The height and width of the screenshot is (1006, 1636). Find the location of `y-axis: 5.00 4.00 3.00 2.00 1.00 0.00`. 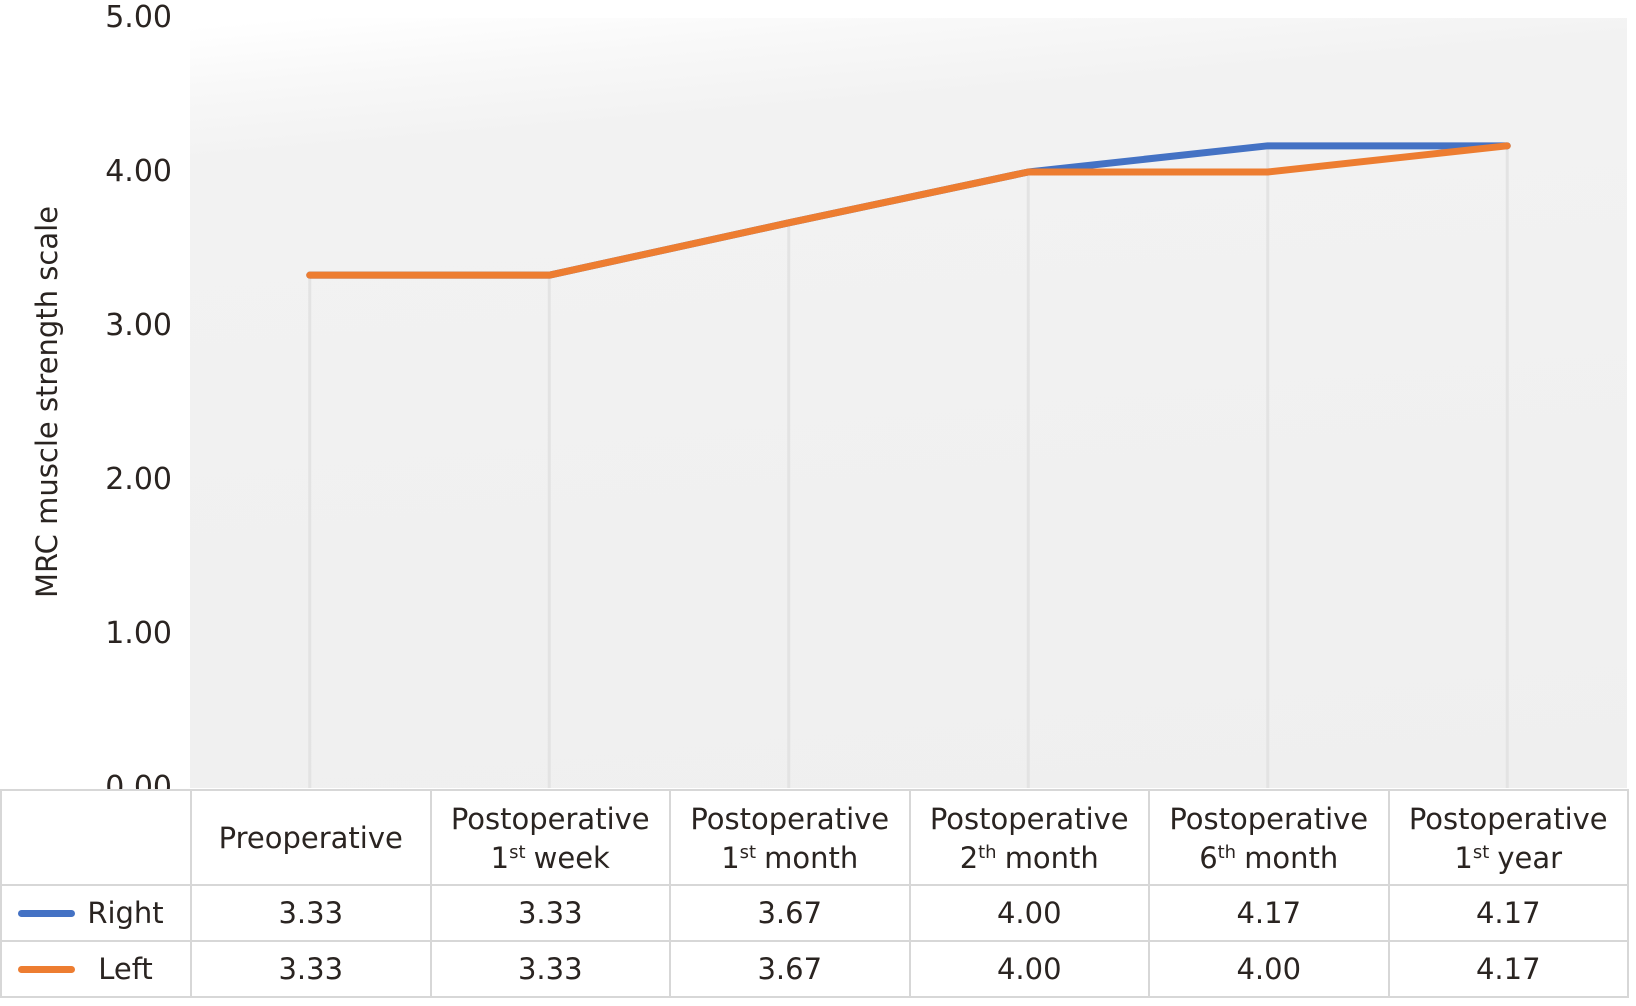

y-axis: 5.00 4.00 3.00 2.00 1.00 0.00 is located at coordinates (86, 403).